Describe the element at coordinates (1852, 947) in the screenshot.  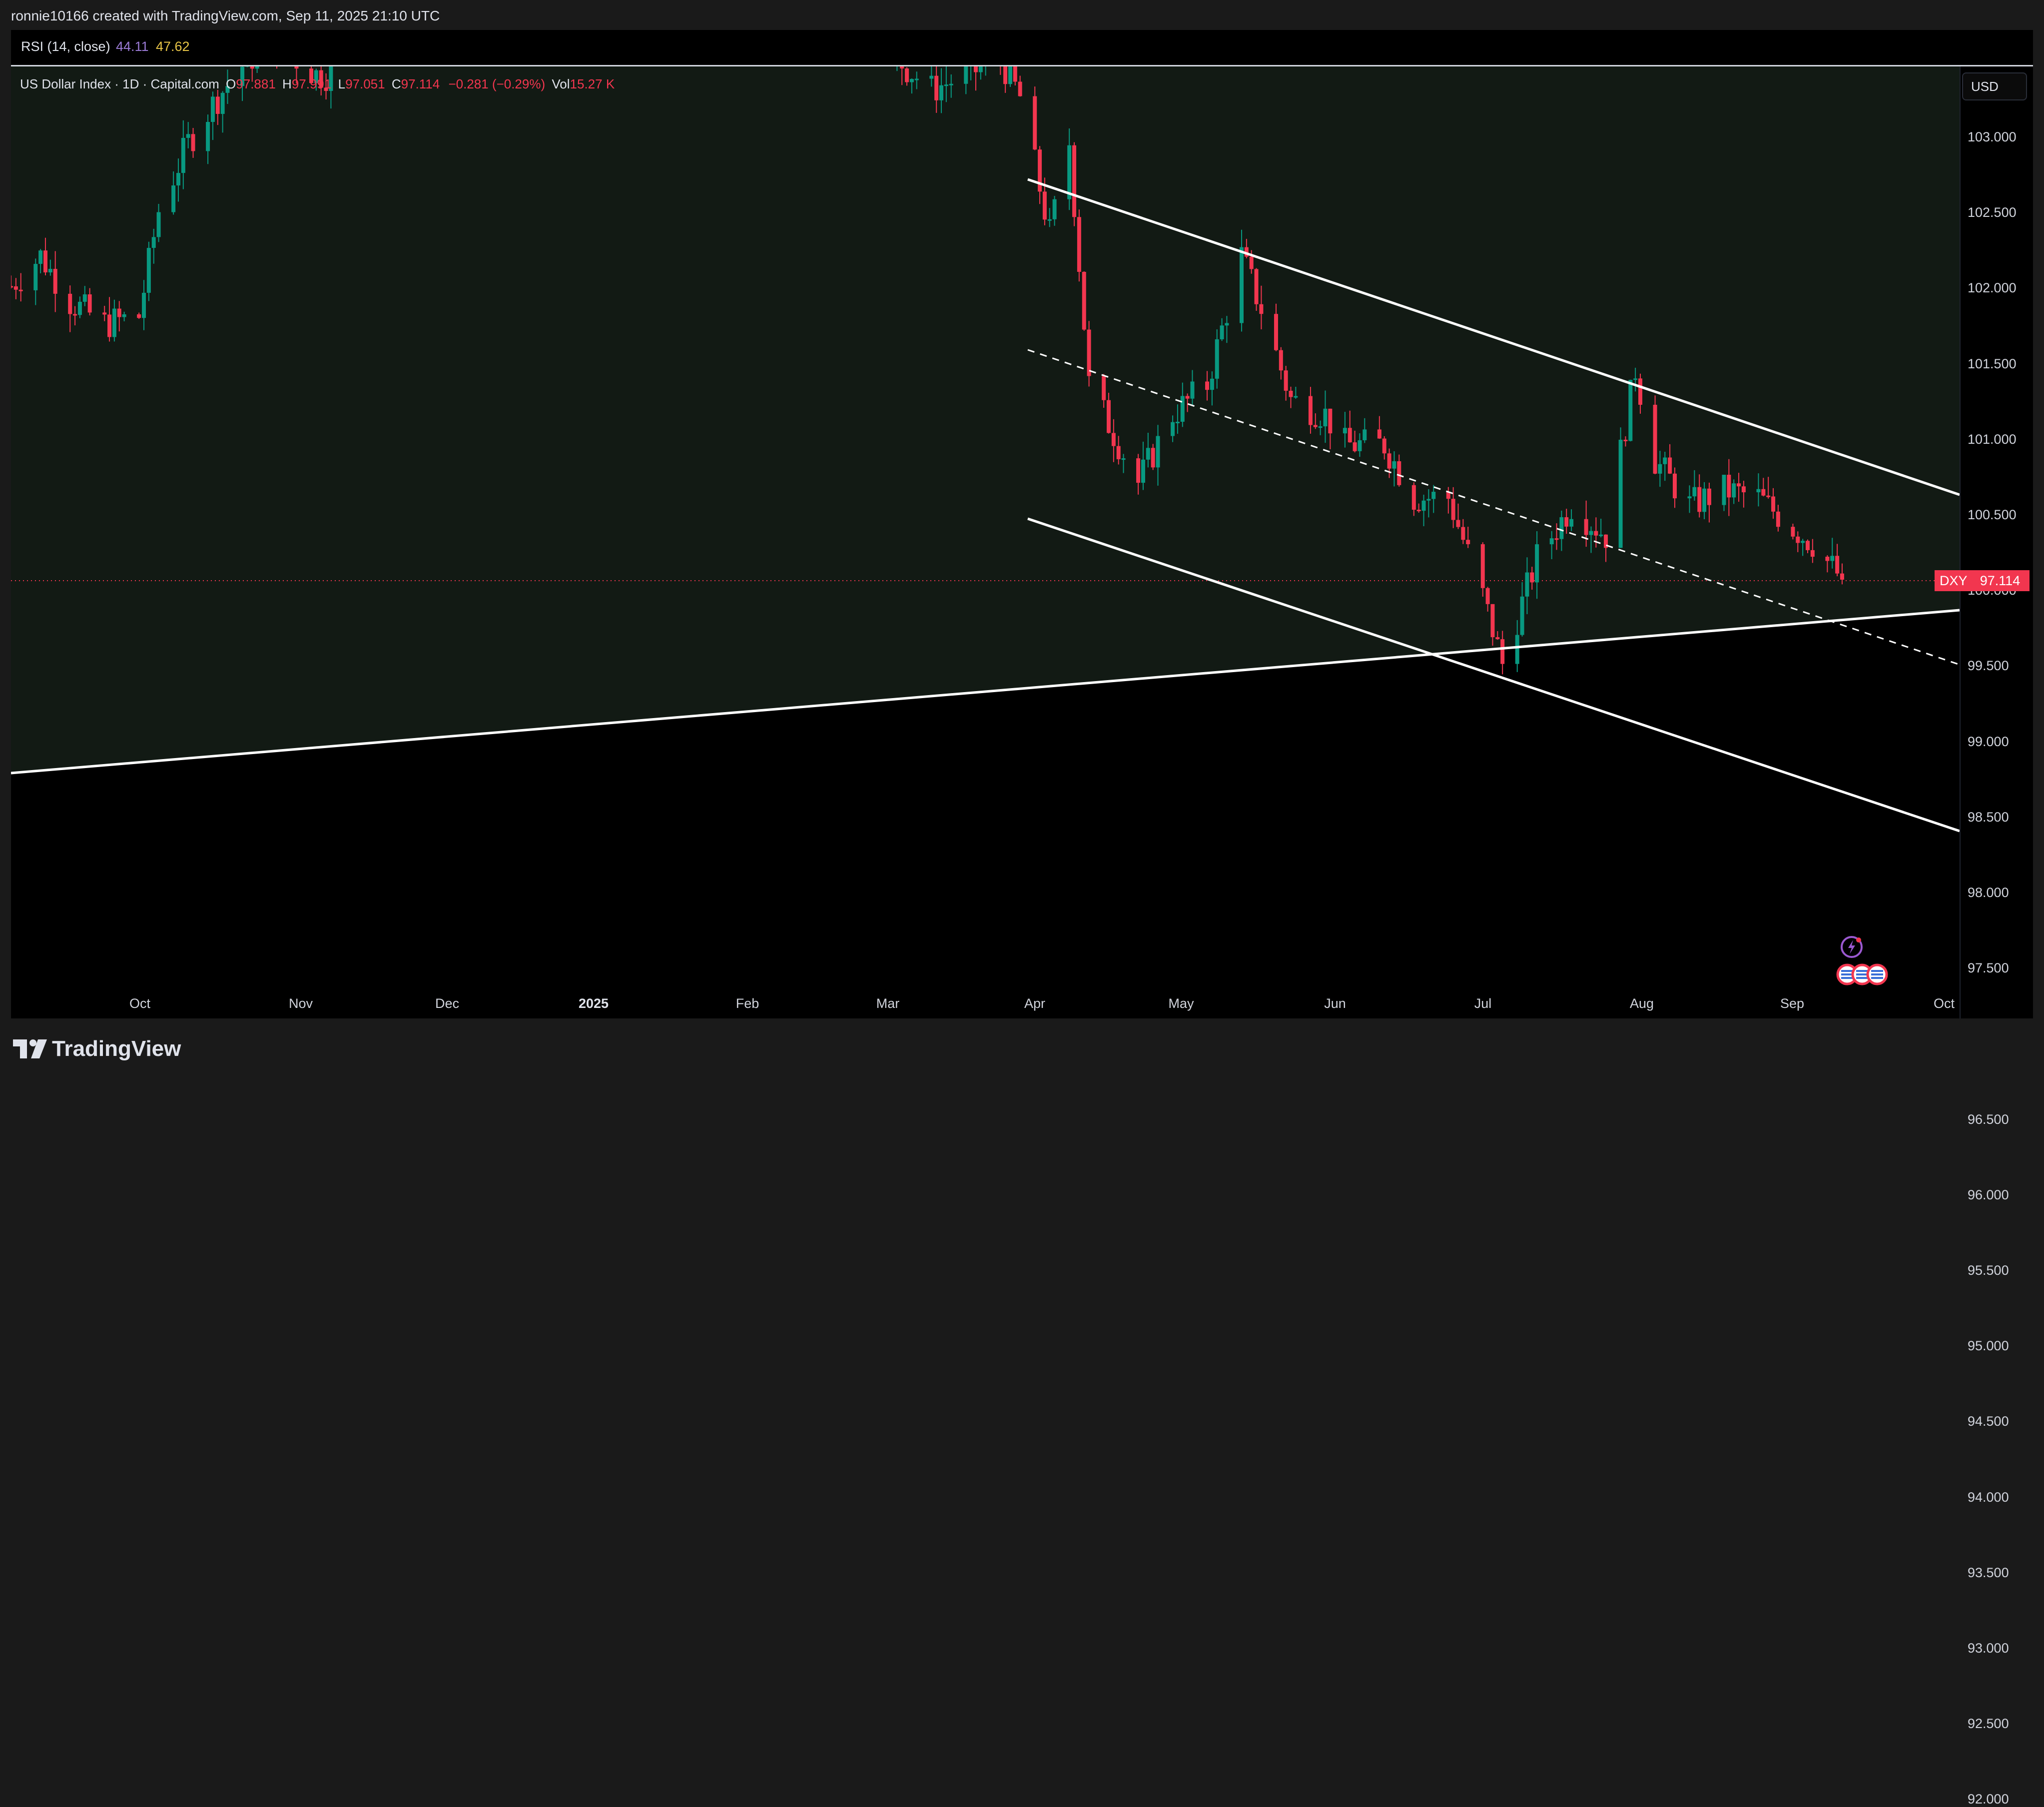
I see `lightning-event-icon` at that location.